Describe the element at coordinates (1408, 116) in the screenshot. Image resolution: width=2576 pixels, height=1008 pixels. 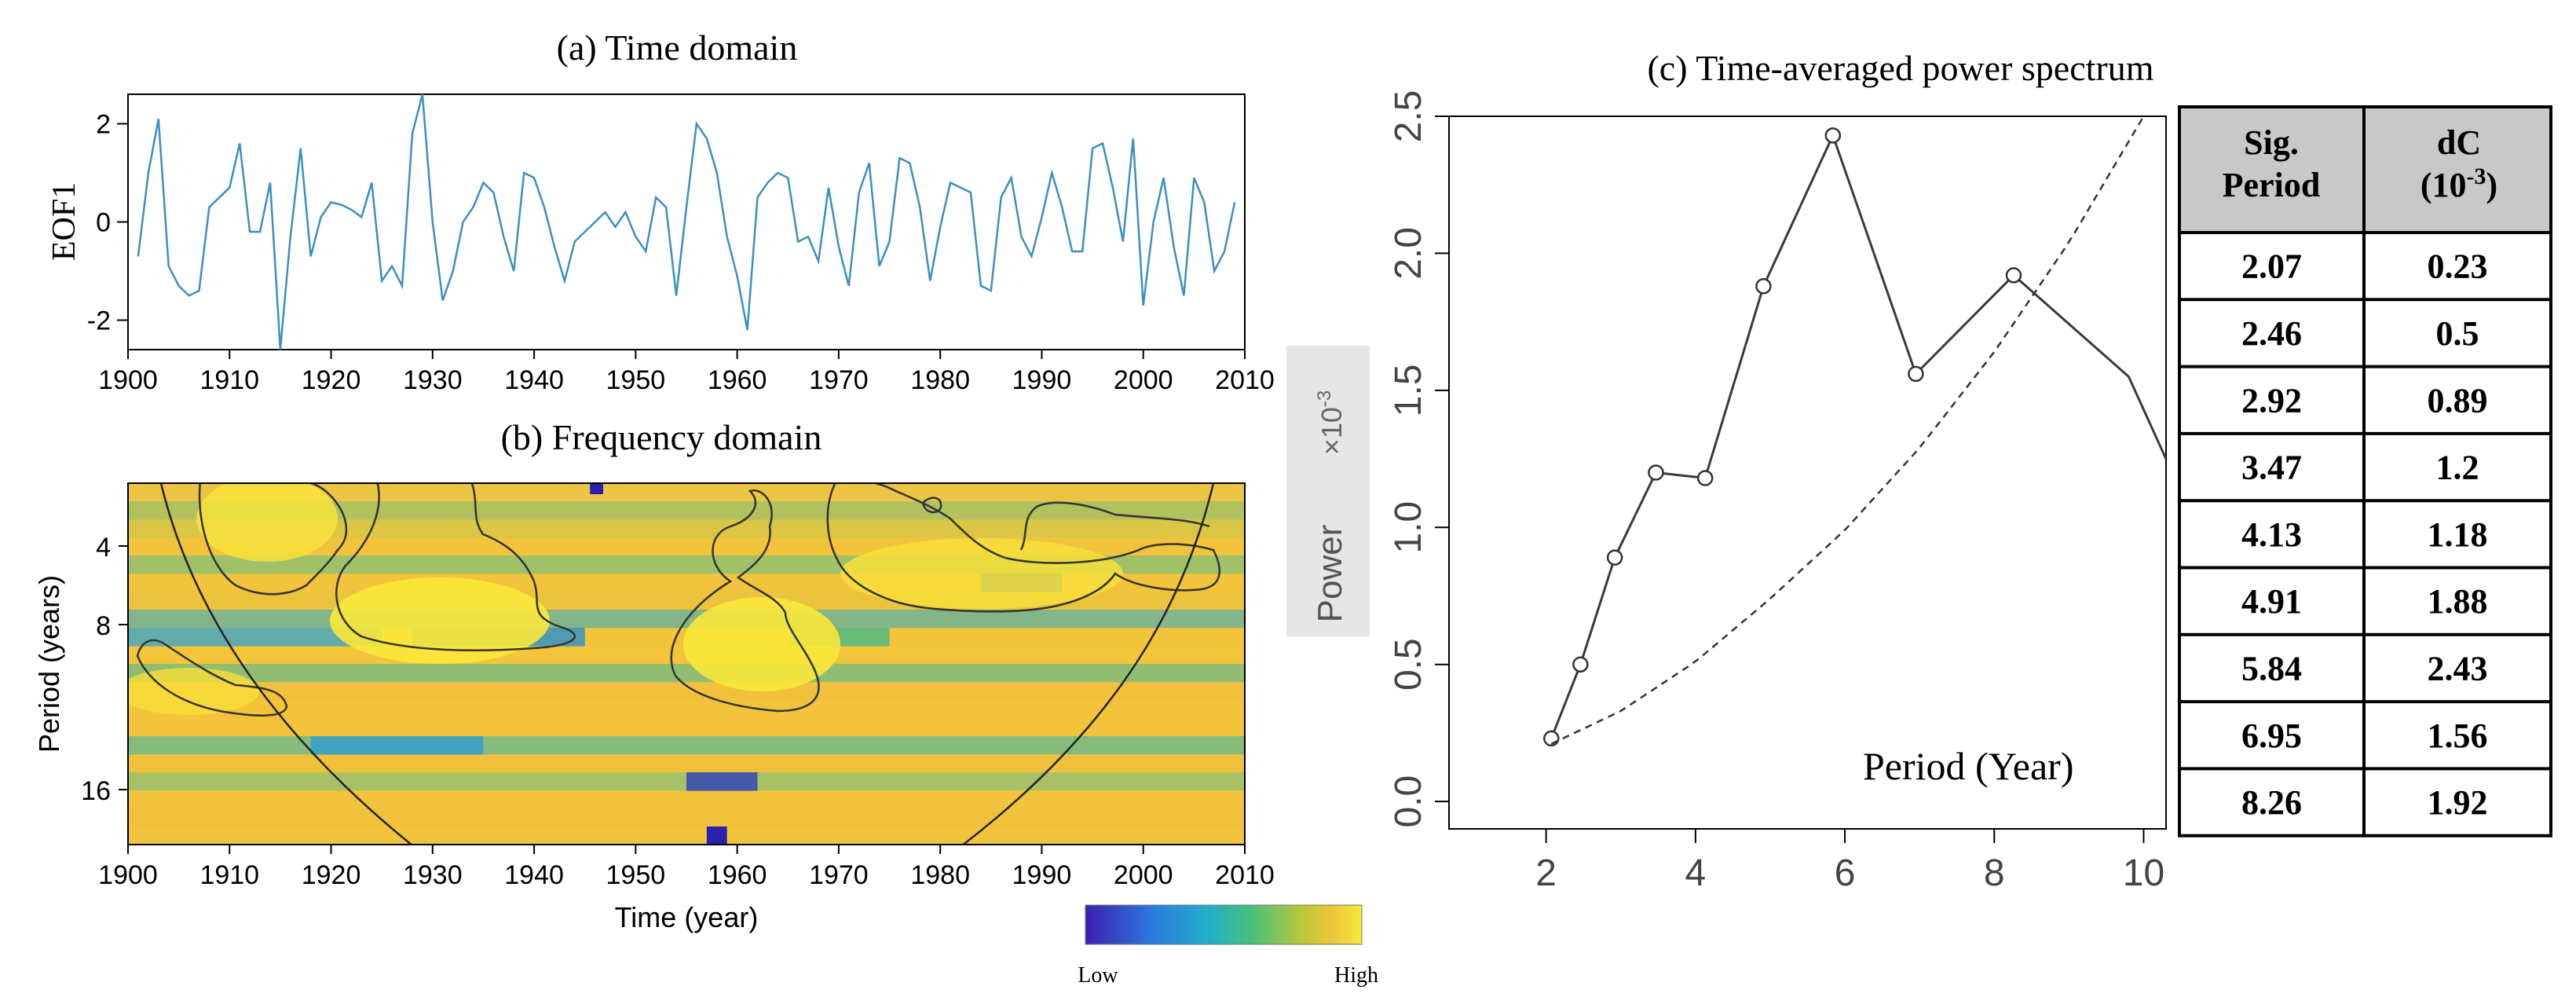
I see `y-tick-label: 2.5` at that location.